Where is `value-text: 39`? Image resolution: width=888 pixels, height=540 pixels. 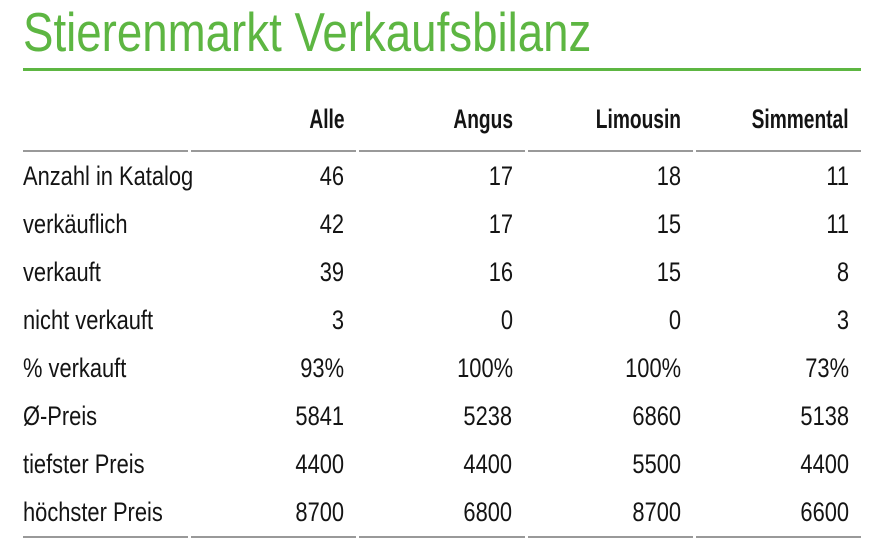
value-text: 39 is located at coordinates (332, 271).